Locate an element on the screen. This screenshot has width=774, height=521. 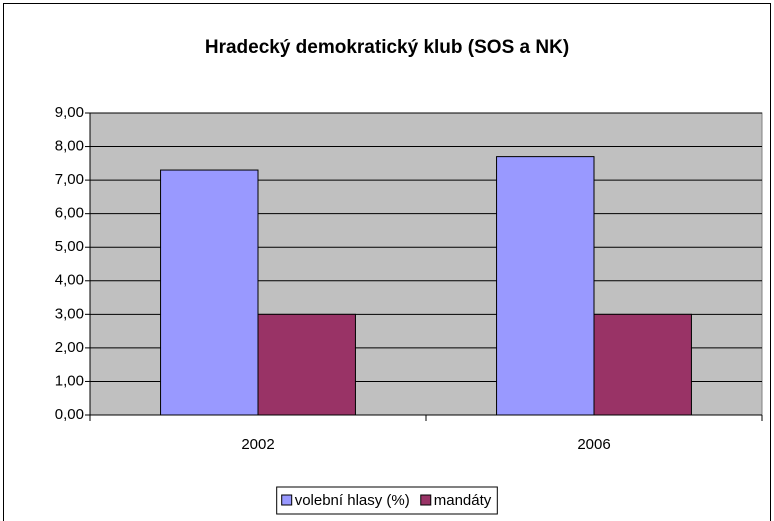
legend-label: mandáty is located at coordinates (463, 500).